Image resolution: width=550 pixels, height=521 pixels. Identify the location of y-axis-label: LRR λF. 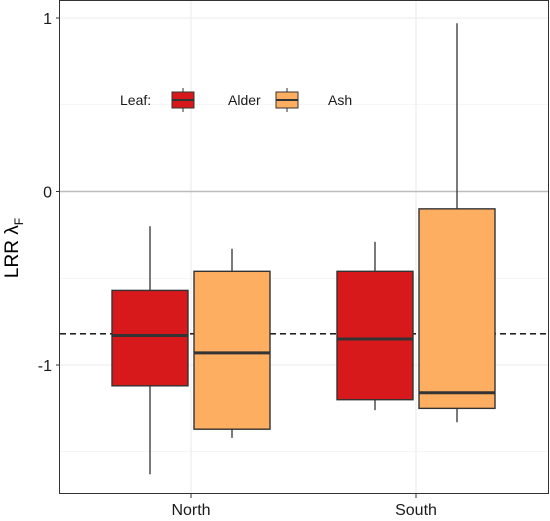
(14, 248).